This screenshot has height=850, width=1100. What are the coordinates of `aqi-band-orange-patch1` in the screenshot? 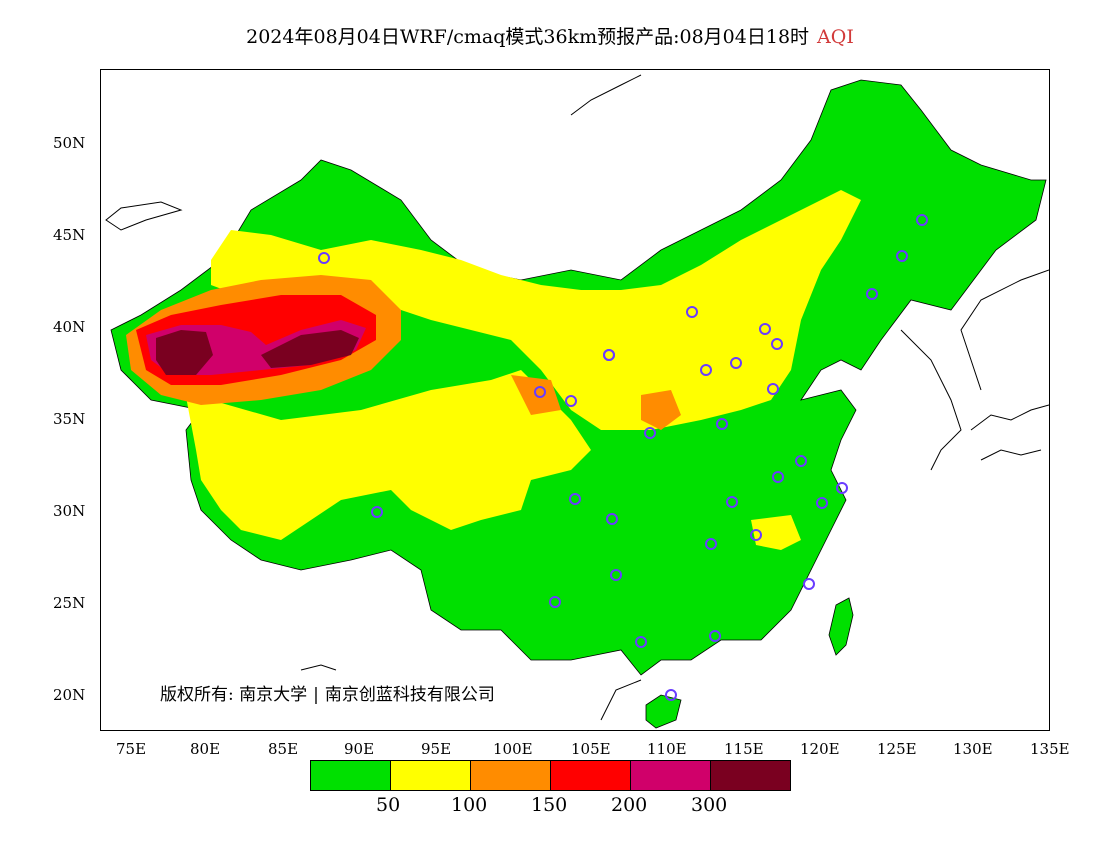 It's located at (661, 410).